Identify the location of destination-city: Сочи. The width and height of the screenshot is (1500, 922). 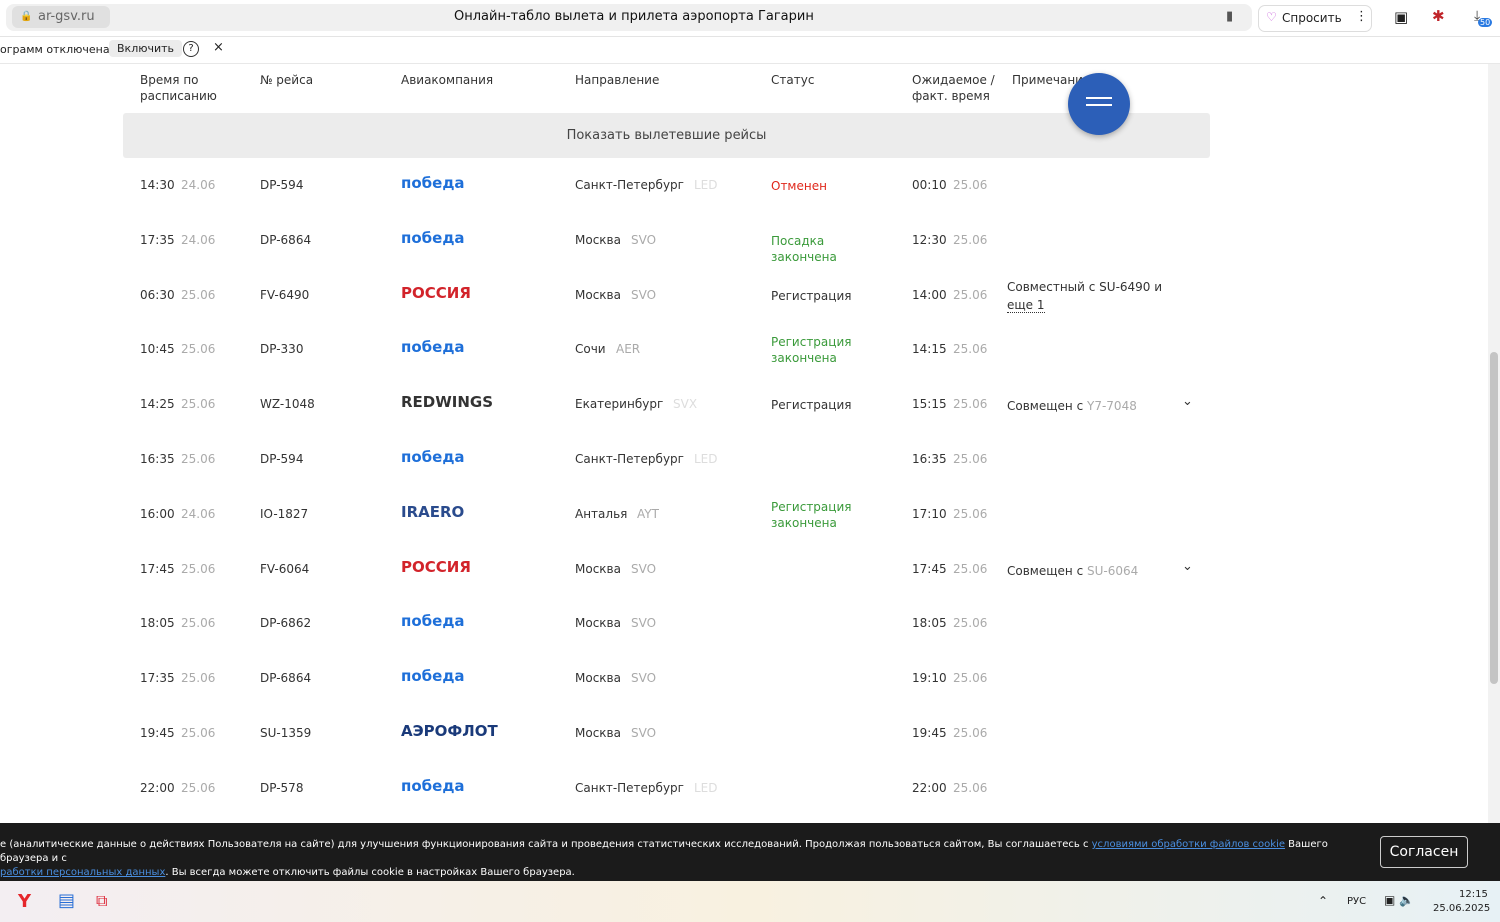
(590, 349).